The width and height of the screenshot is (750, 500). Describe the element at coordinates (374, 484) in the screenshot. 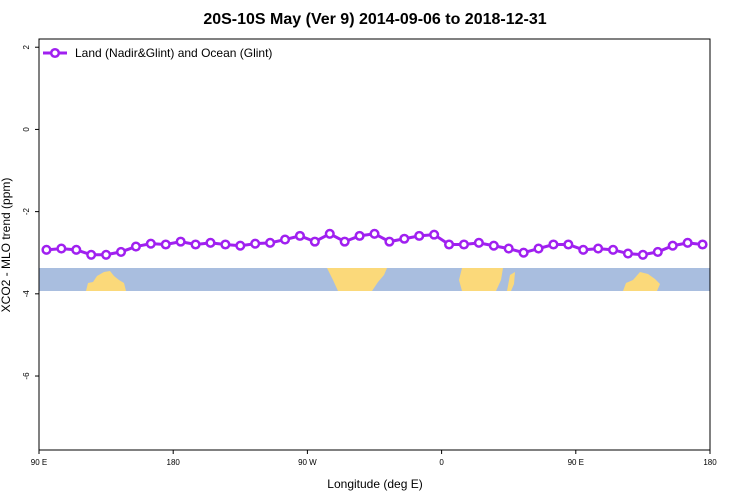

I see `x-axis-label: Longitude (deg E)` at that location.